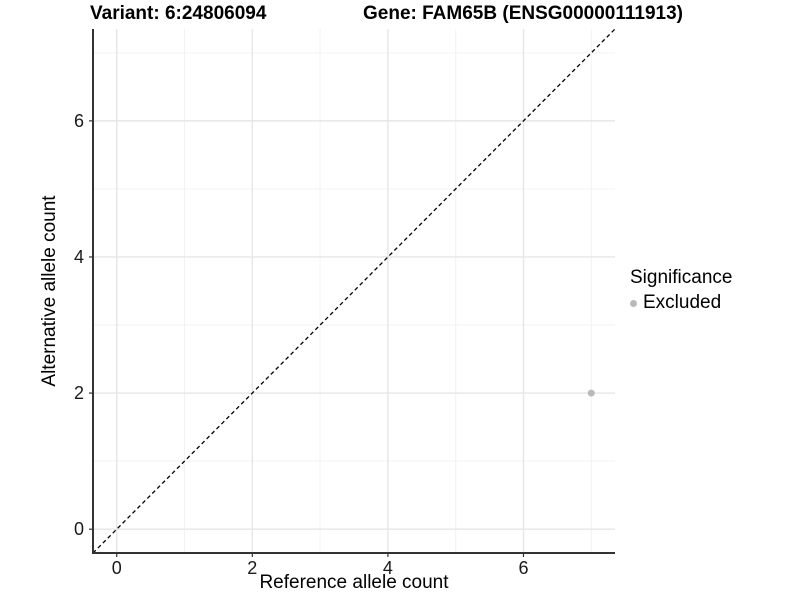 This screenshot has width=800, height=600. I want to click on y-axis-title: Alternative allele count, so click(49, 291).